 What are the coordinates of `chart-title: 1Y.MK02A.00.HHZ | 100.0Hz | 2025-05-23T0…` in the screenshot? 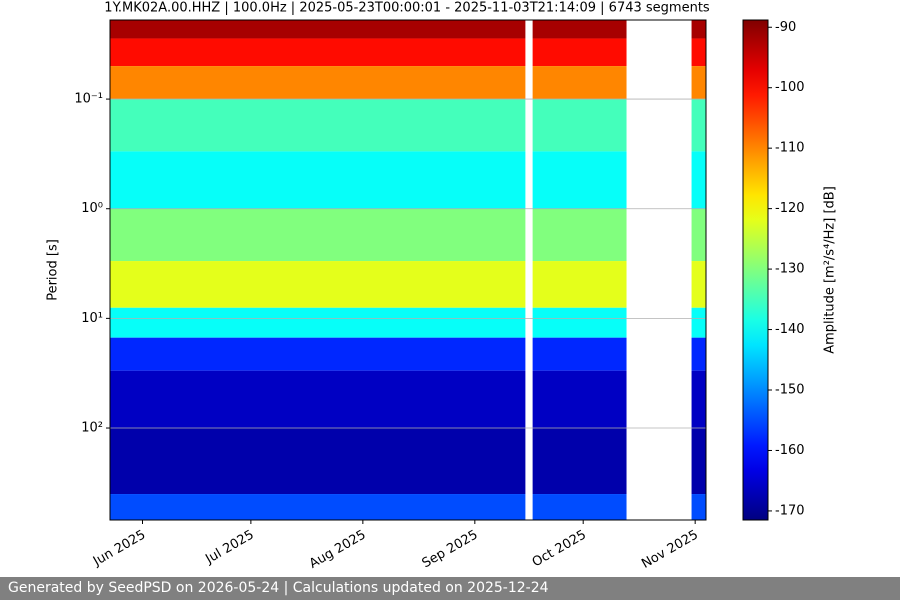 It's located at (407, 8).